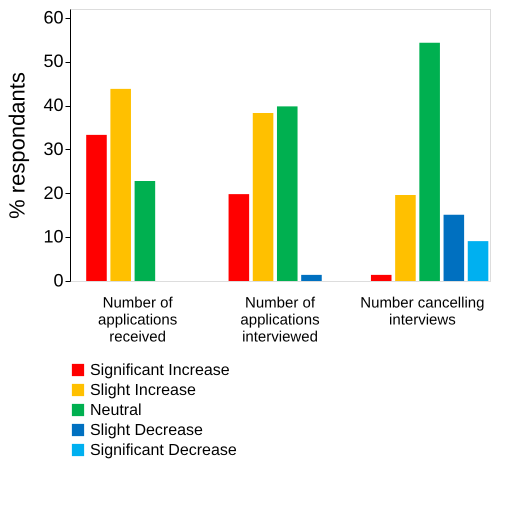  I want to click on y-tick-label: 0, so click(58, 280).